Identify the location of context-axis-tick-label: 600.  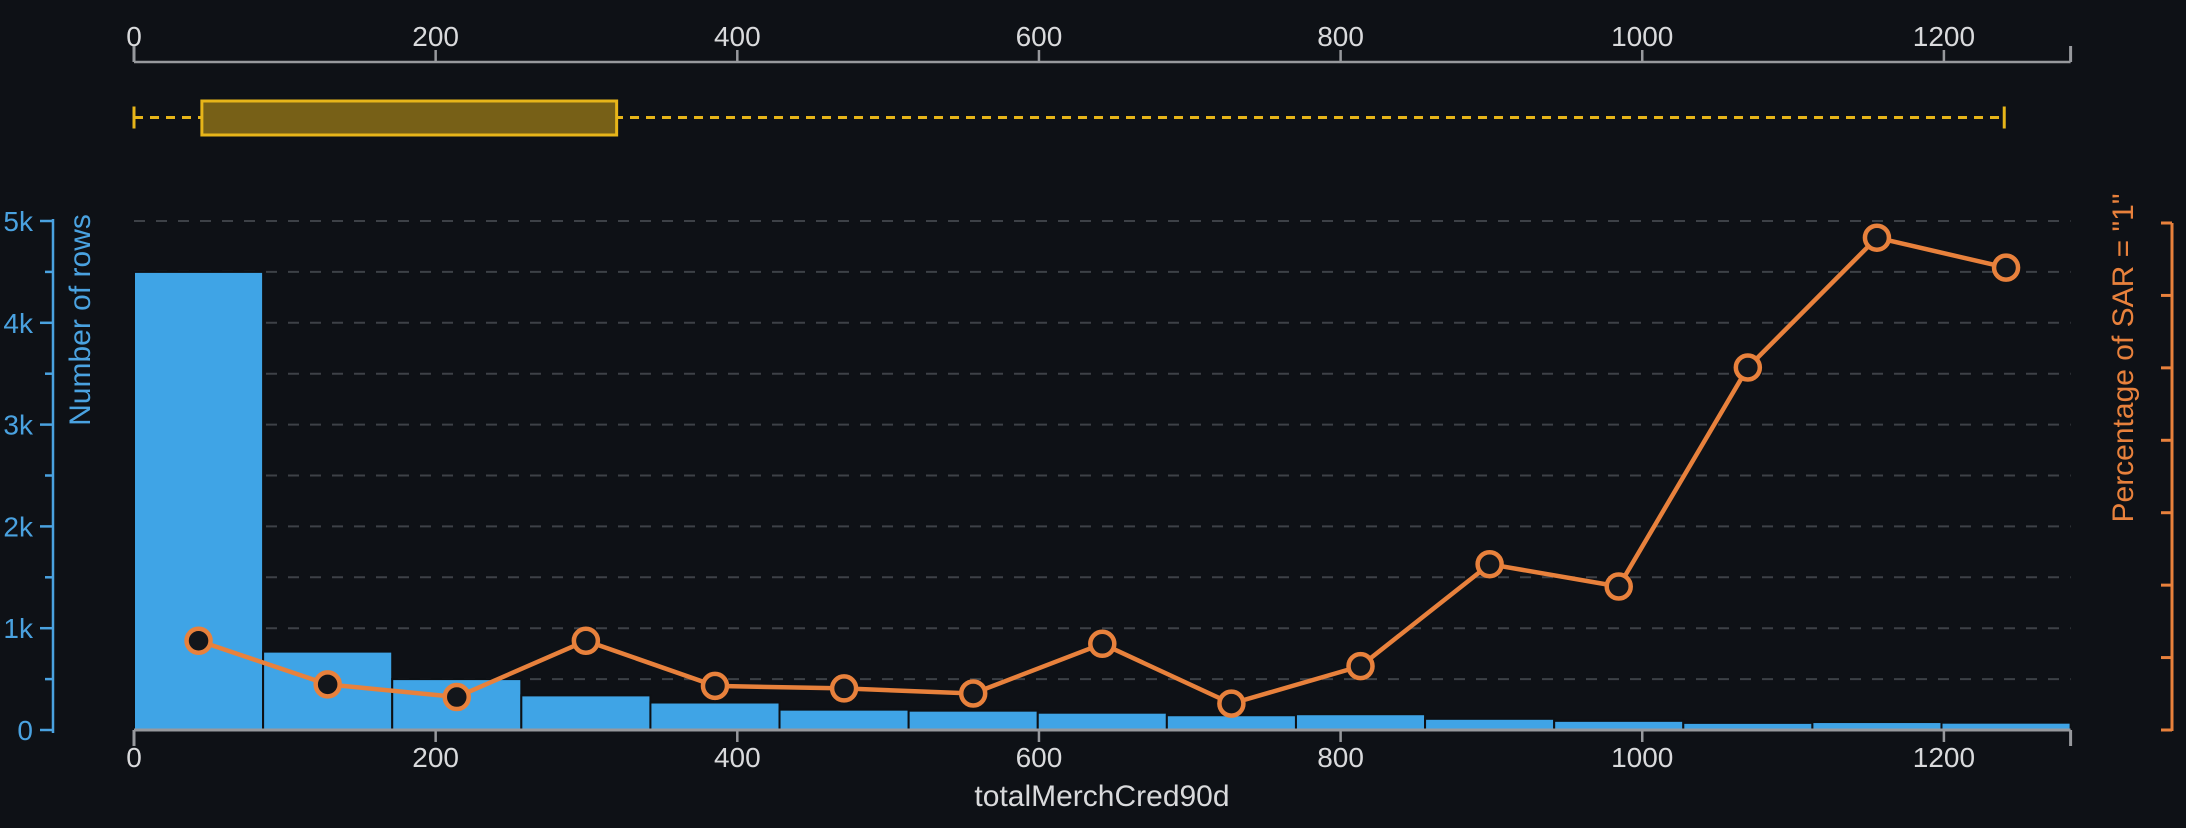
(1039, 36).